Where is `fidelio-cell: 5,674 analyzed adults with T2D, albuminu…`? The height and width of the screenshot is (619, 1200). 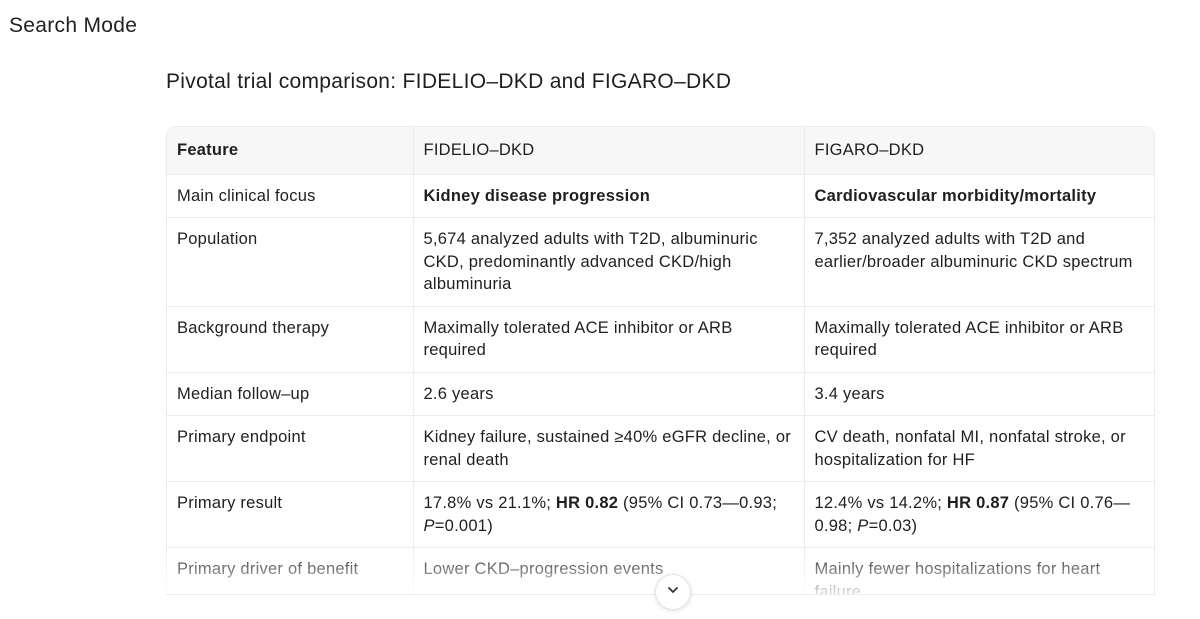
fidelio-cell: 5,674 analyzed adults with T2D, albuminu… is located at coordinates (608, 261).